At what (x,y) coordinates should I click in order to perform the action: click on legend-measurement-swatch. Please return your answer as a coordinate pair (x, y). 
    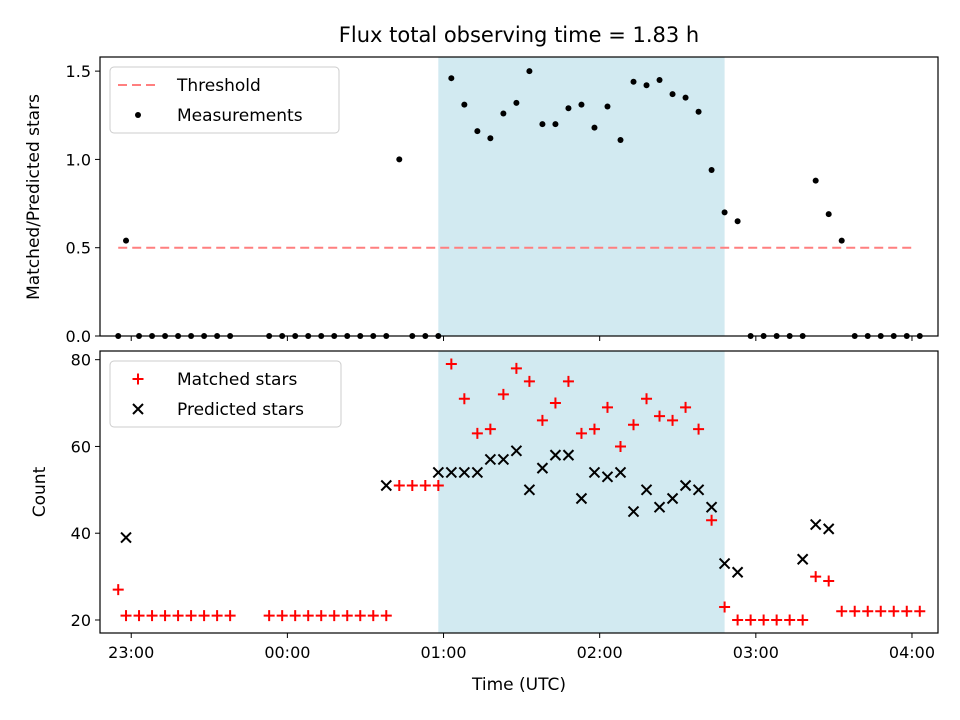
    Looking at the image, I should click on (138, 115).